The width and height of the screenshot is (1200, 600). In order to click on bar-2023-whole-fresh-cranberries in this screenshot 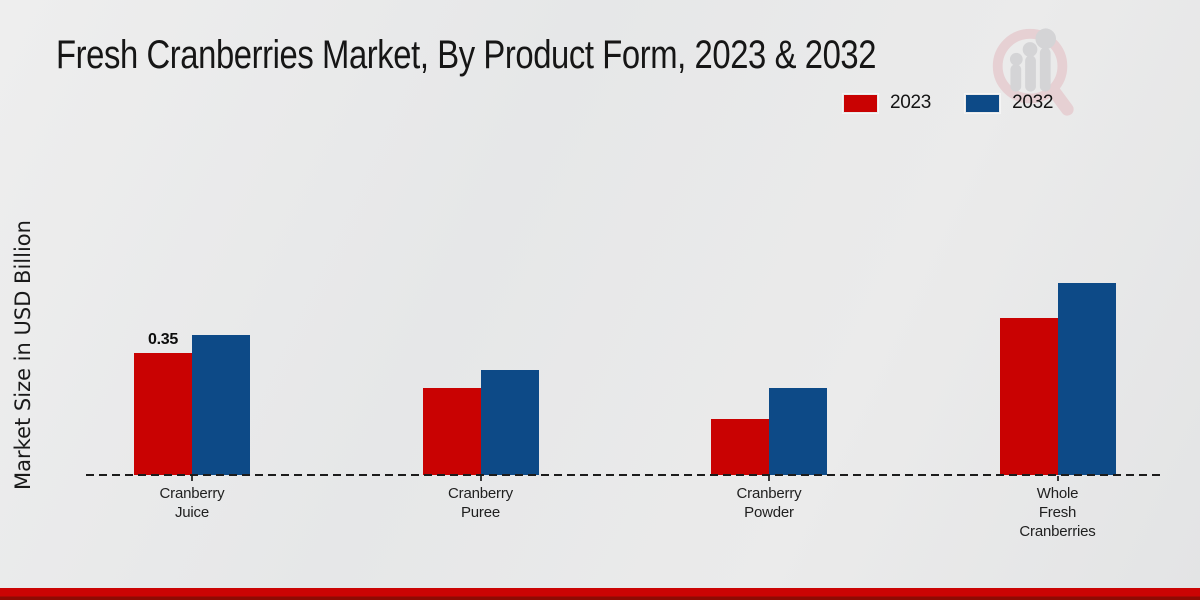, I will do `click(1028, 396)`.